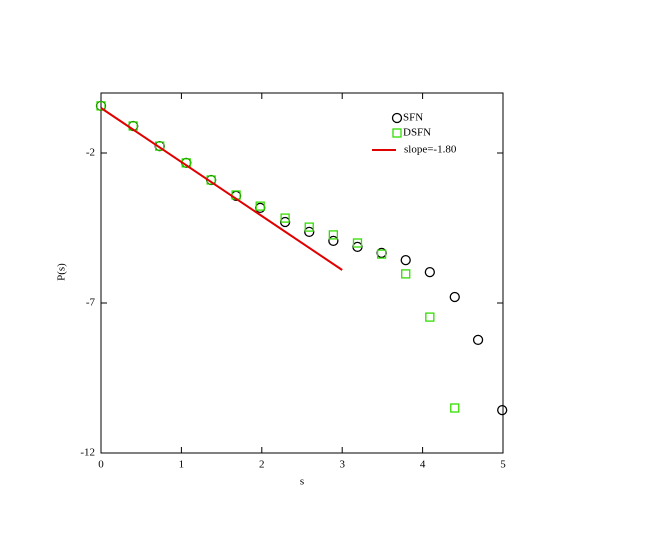 The image size is (654, 545). I want to click on y-tick-label: -2, so click(90, 153).